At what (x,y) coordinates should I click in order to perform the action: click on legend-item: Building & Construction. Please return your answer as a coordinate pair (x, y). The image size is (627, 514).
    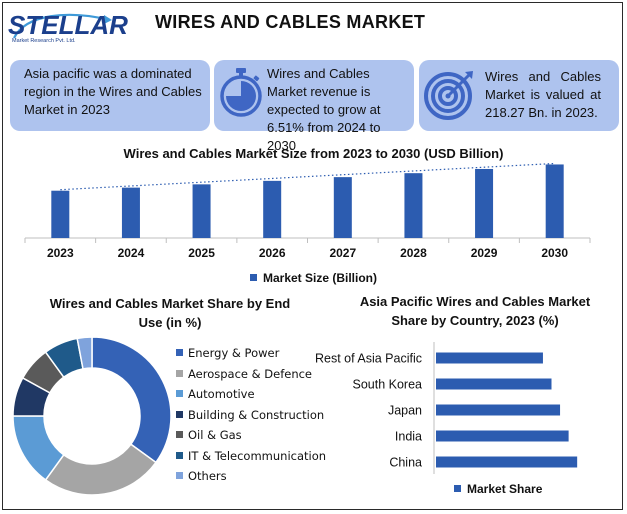
    Looking at the image, I should click on (251, 418).